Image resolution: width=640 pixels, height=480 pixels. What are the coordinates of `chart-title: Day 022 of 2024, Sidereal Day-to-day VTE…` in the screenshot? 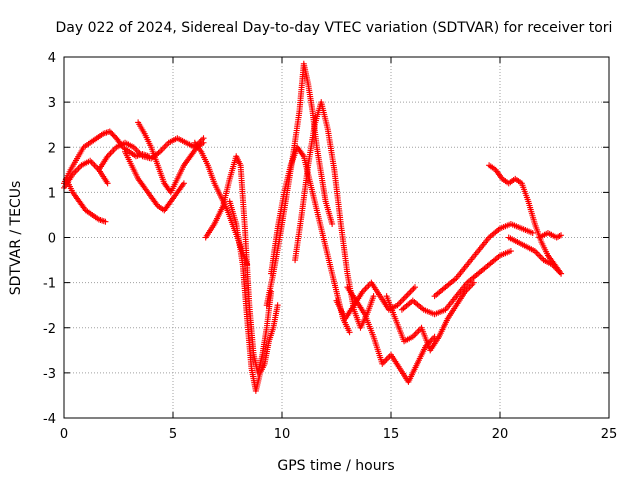 It's located at (334, 28).